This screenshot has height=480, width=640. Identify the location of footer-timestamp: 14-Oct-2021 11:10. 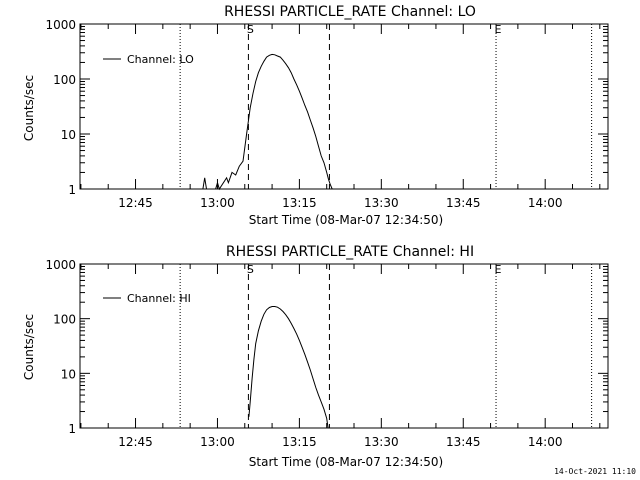
(595, 471).